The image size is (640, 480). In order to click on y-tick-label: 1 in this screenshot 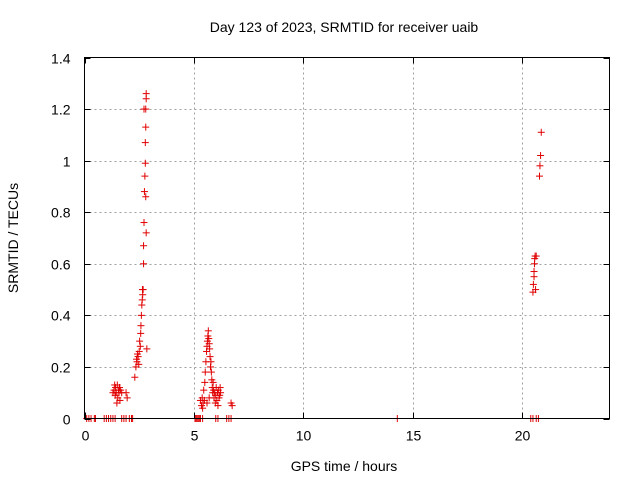, I will do `click(67, 162)`.